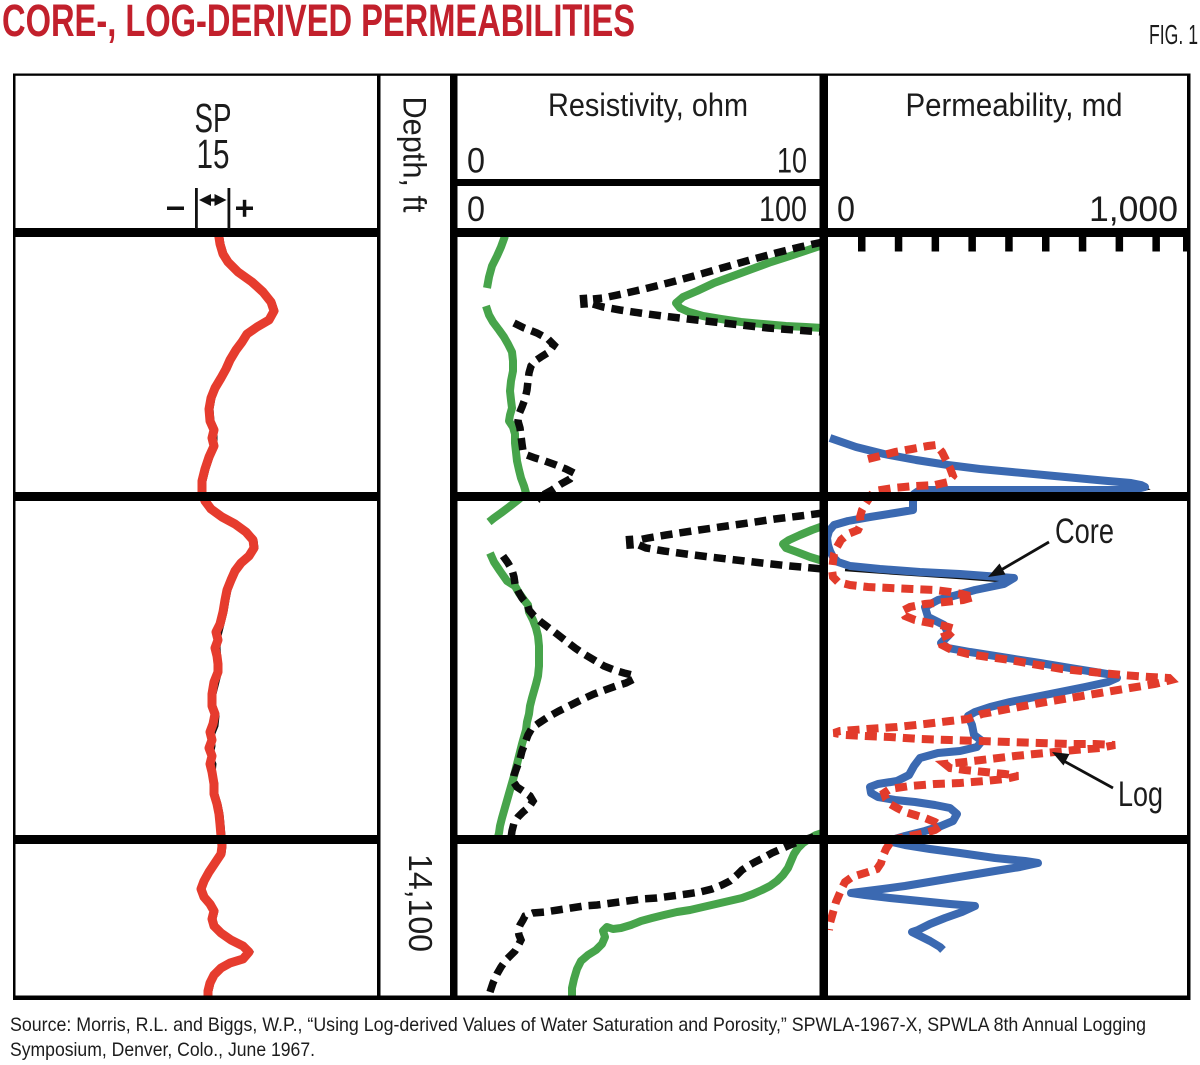  I want to click on svg-text:Symposium, Denver, Colo., June: Symposium, Denver, Colo., June 1967., so click(162, 1050).